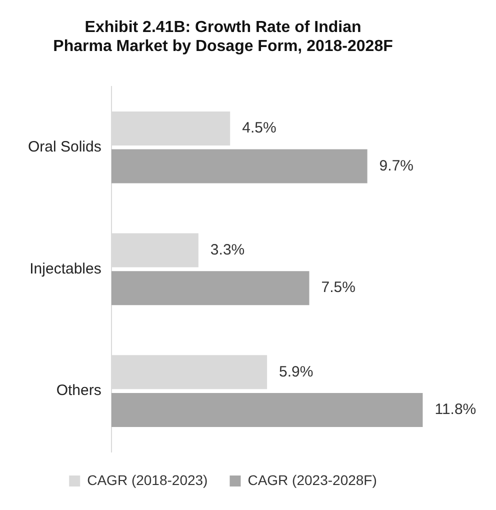 The width and height of the screenshot is (496, 510). I want to click on chart-title: Exhibit 2.41B: Growth Rate of Indian Pharma Market by Dosage Form, 2018-2028F, so click(223, 37).